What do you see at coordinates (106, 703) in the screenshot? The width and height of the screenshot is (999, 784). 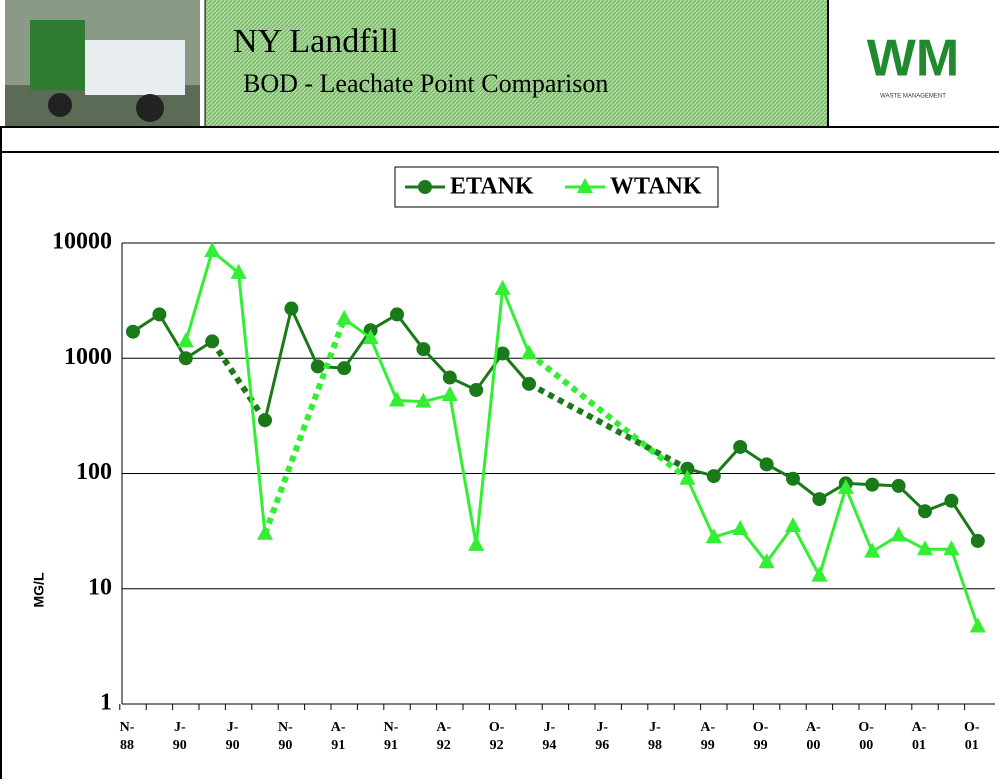 I see `y-tick-label: 1` at bounding box center [106, 703].